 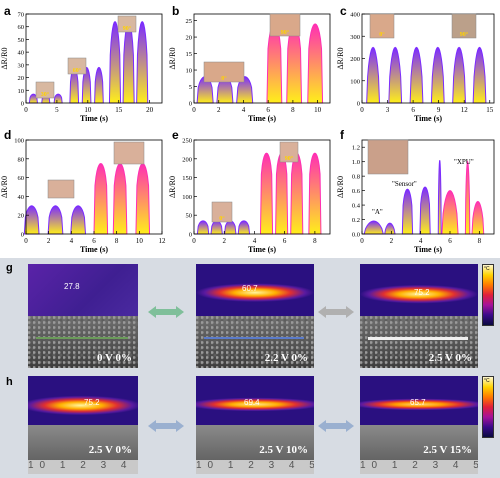 What do you see at coordinates (150, 110) in the screenshot?
I see `x-tick-label: 20` at bounding box center [150, 110].